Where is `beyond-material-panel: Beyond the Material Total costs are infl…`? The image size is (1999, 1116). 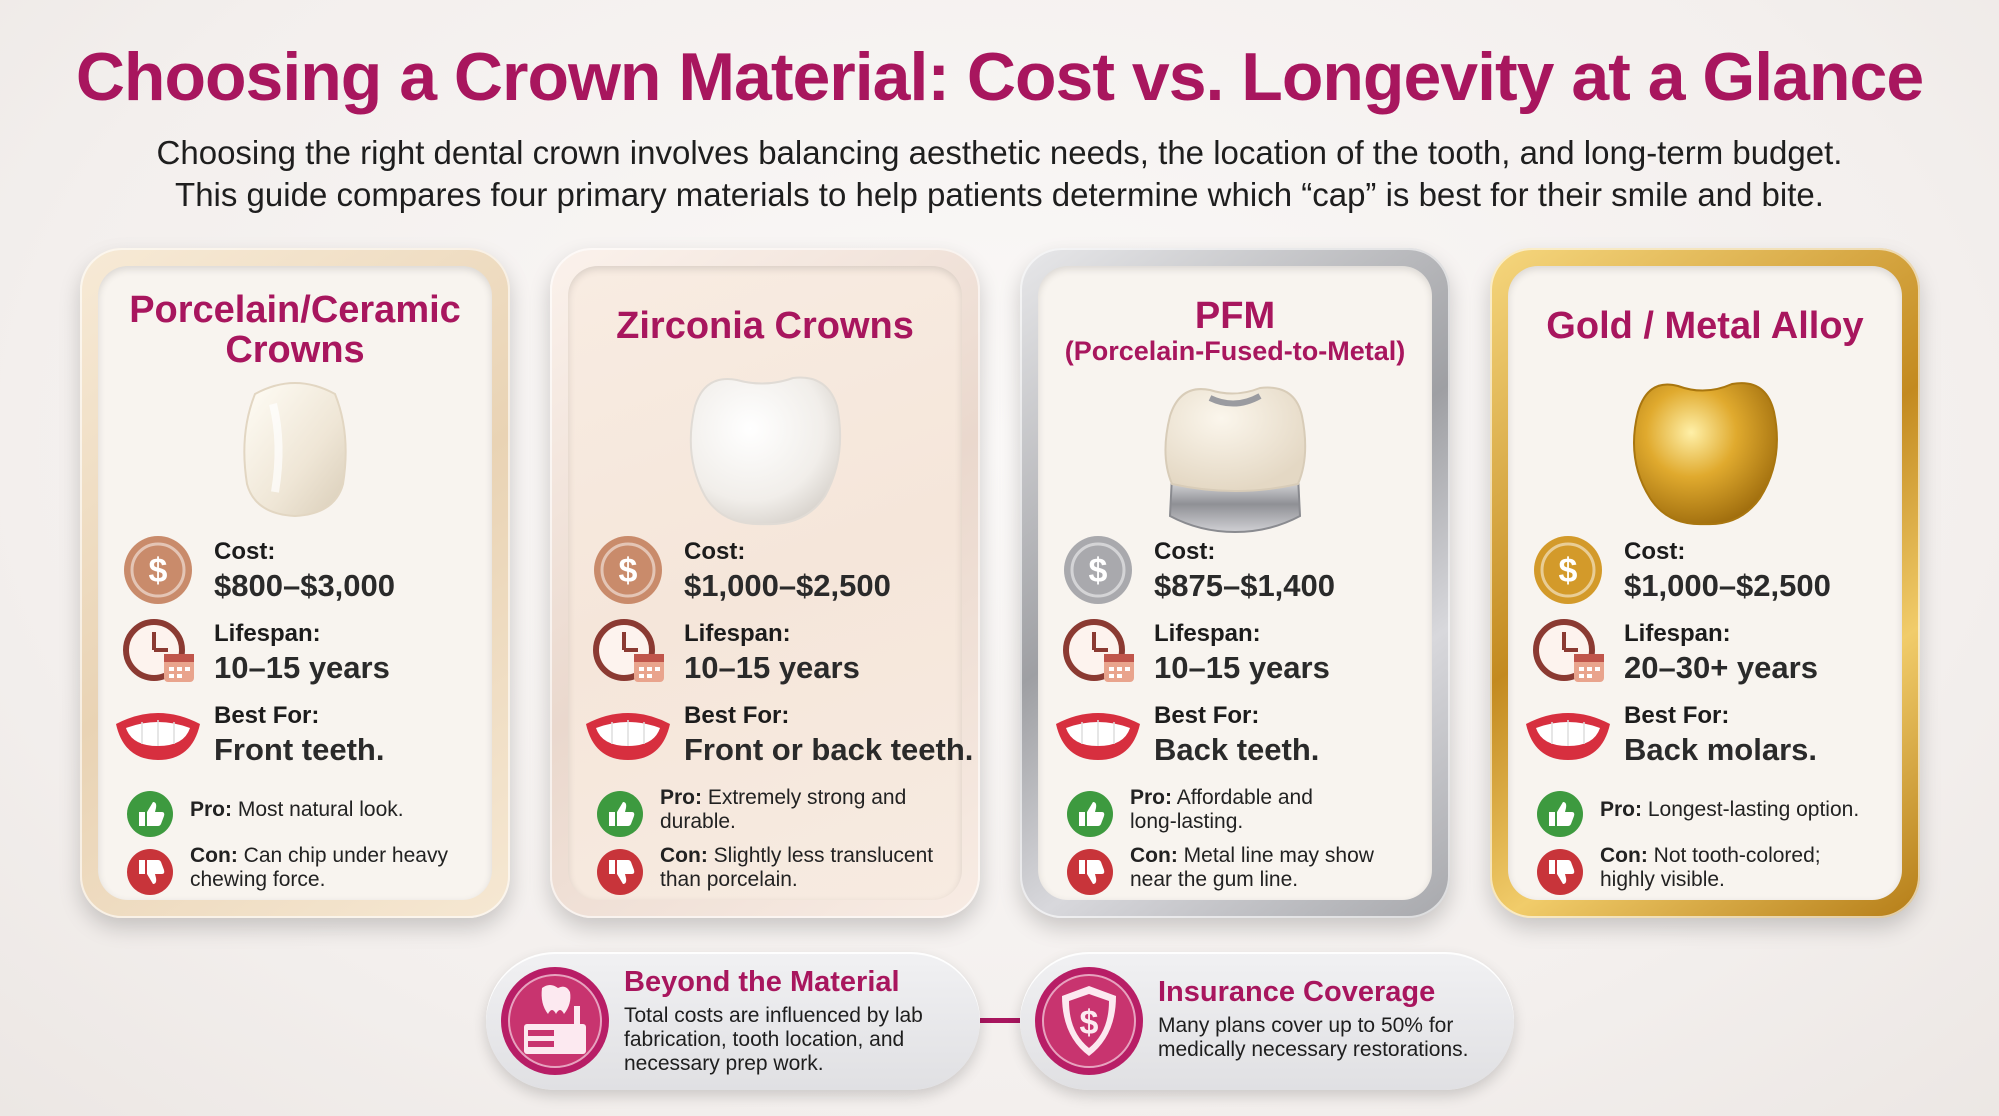
beyond-material-panel: Beyond the Material Total costs are infl… is located at coordinates (733, 1021).